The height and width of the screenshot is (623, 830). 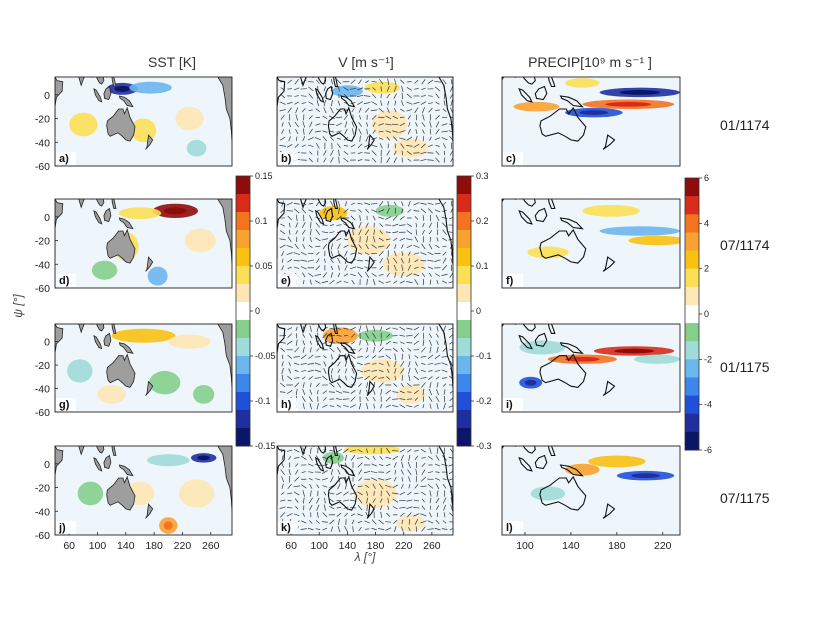 I want to click on y-tick-label: -20, so click(x=42, y=120).